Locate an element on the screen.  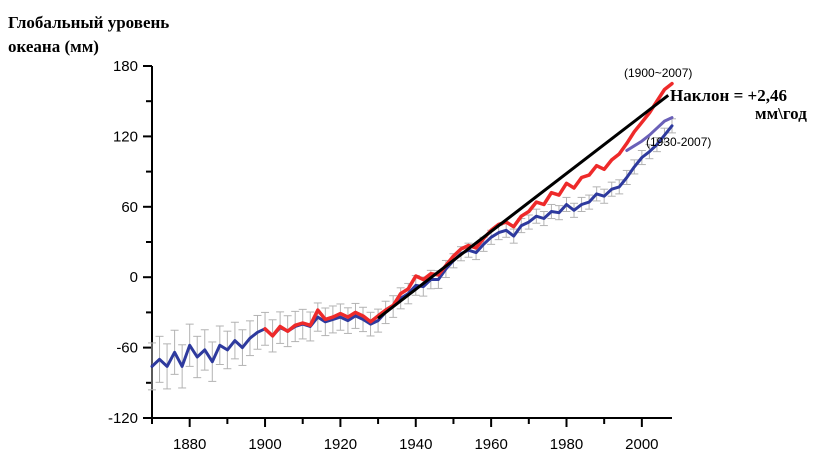
y-tick-label: -120 is located at coordinates (123, 418).